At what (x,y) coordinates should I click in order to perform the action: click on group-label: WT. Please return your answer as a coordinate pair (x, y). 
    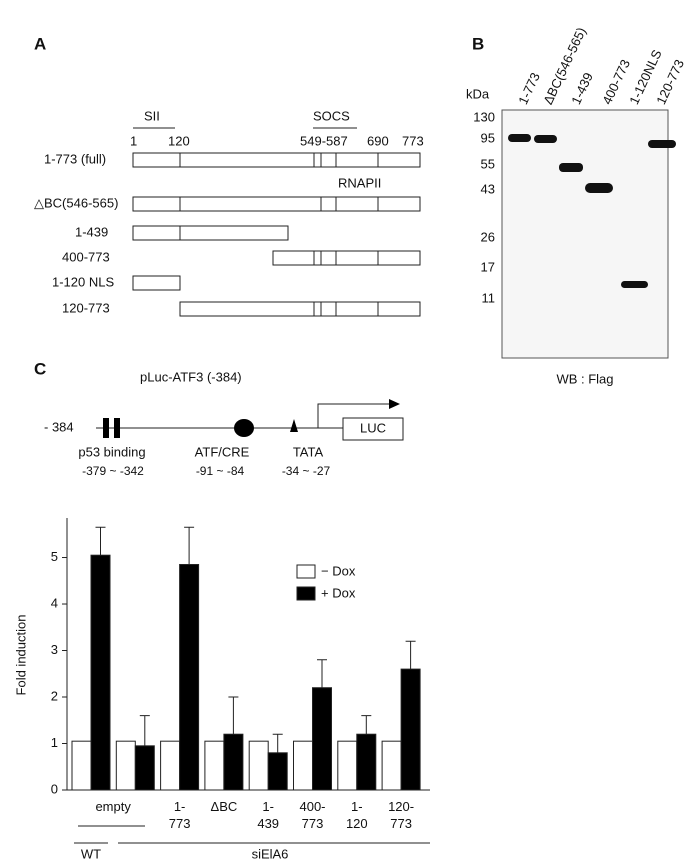
    Looking at the image, I should click on (91, 853).